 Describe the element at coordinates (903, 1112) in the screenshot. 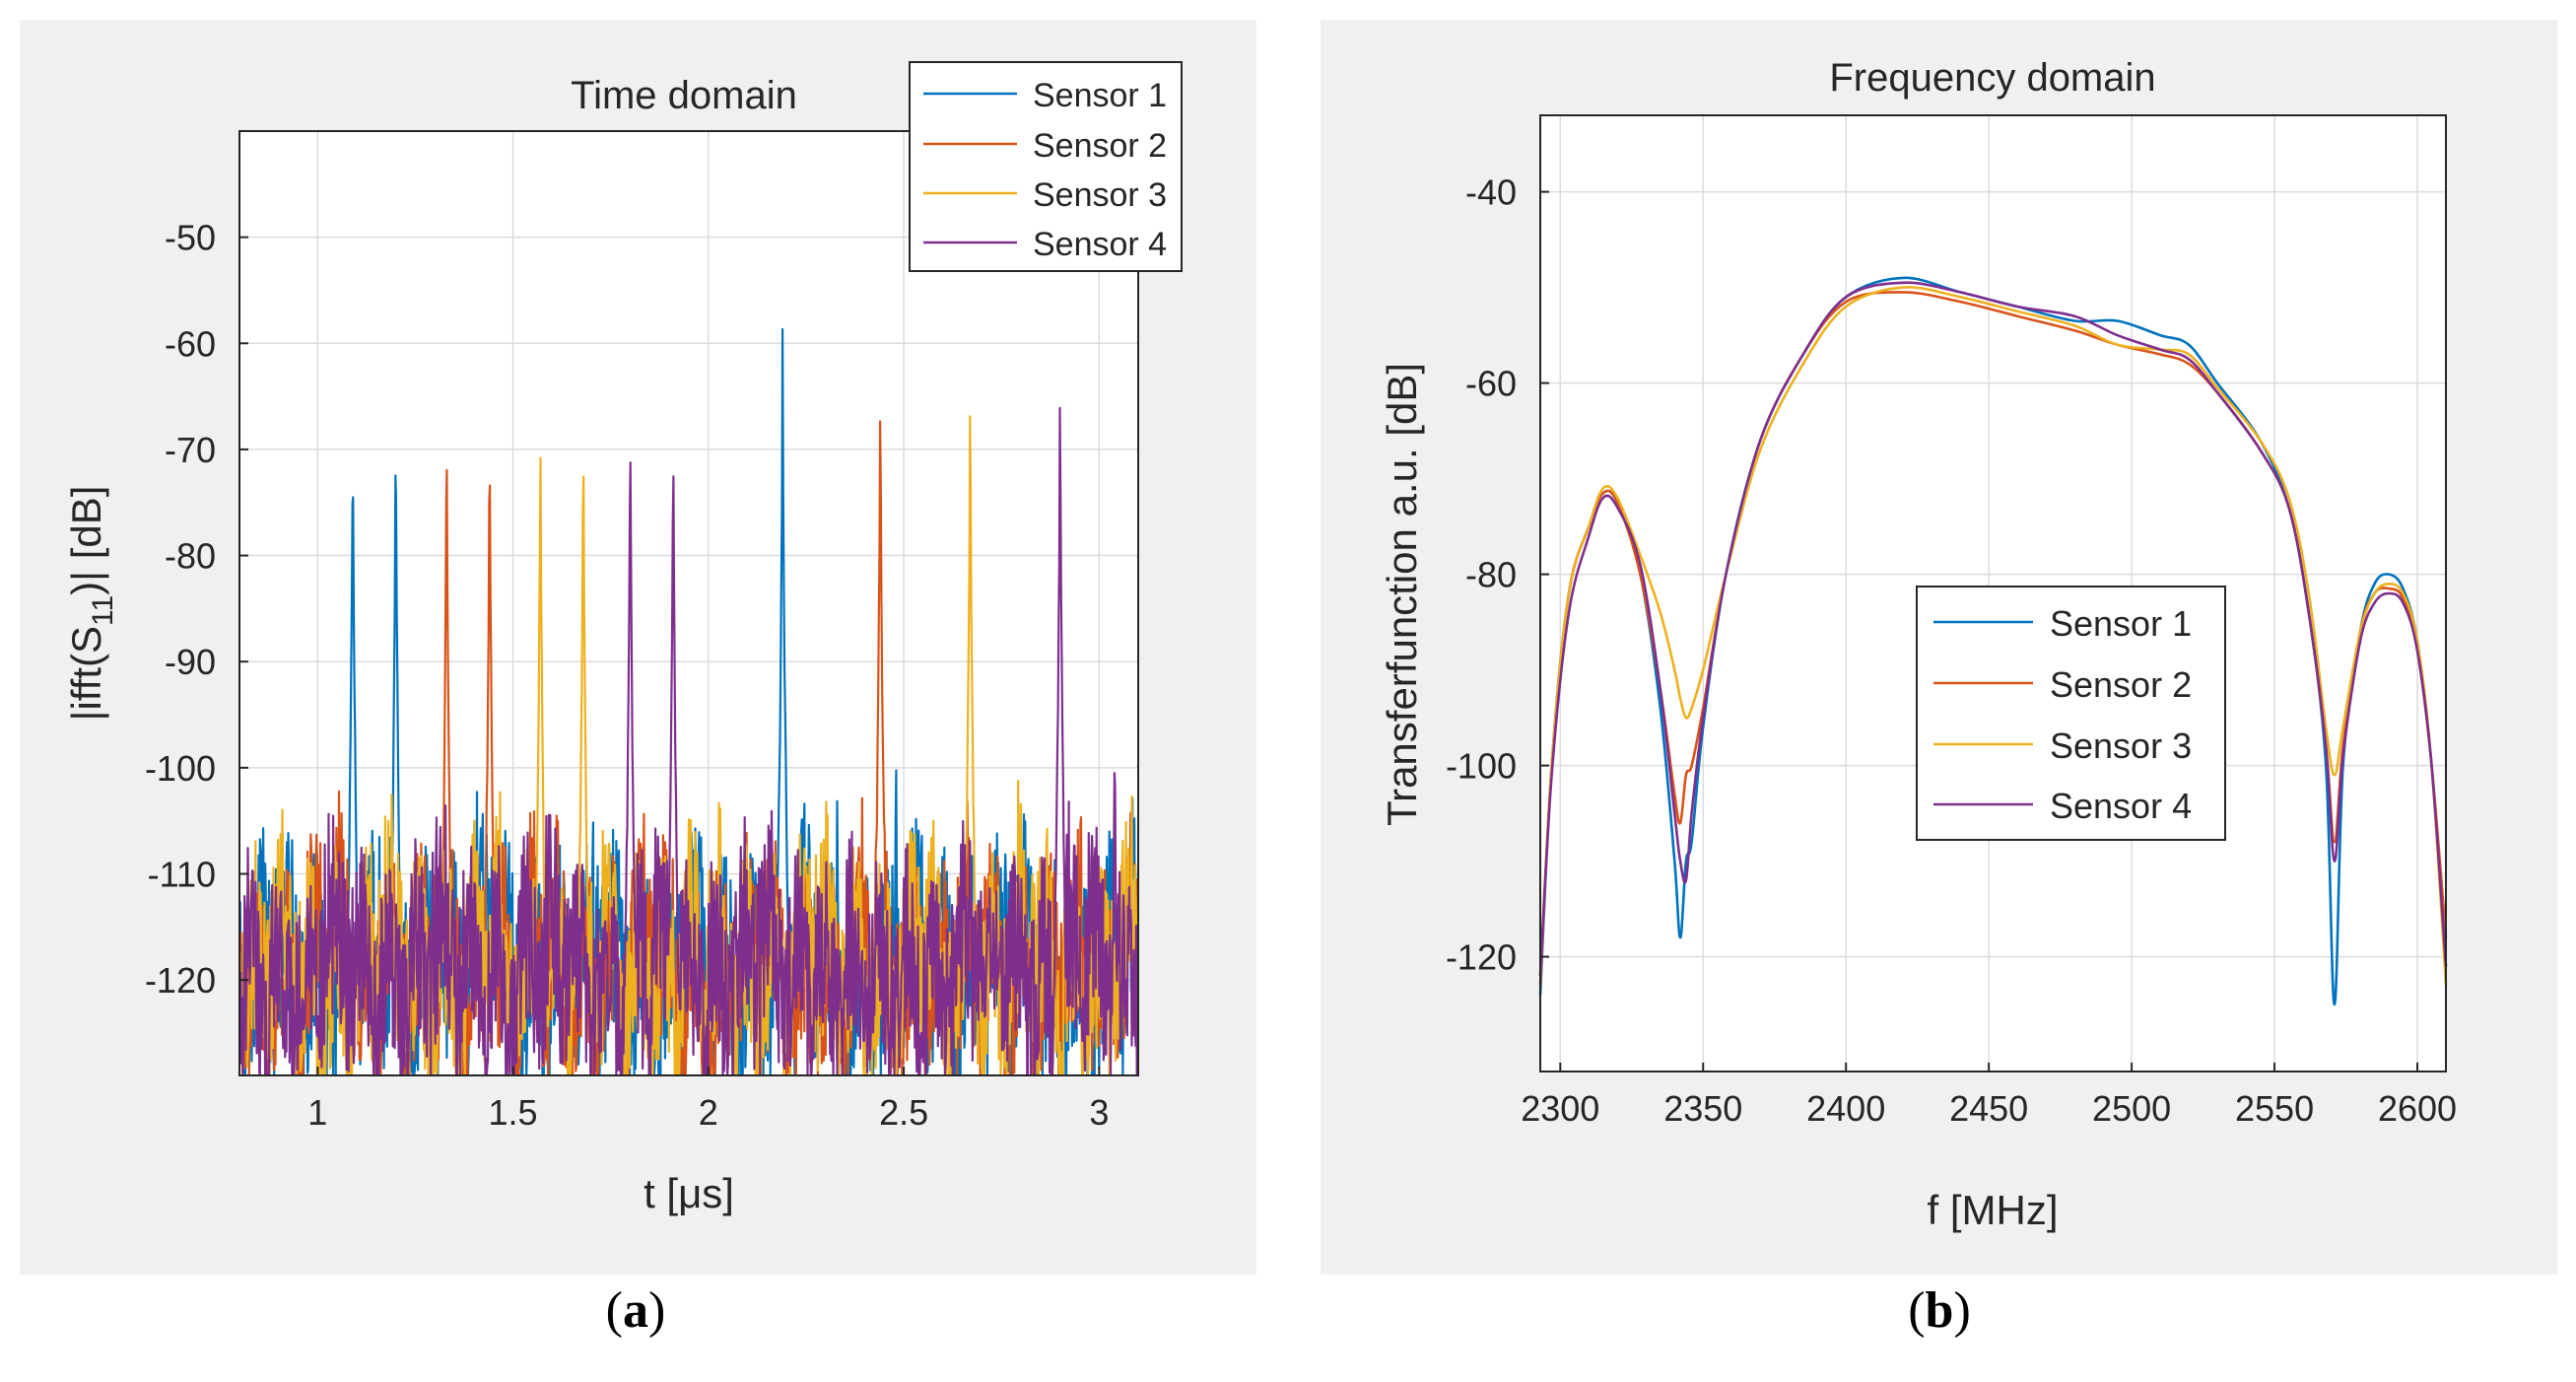

I see `time-x-tick-label: 2.5` at that location.